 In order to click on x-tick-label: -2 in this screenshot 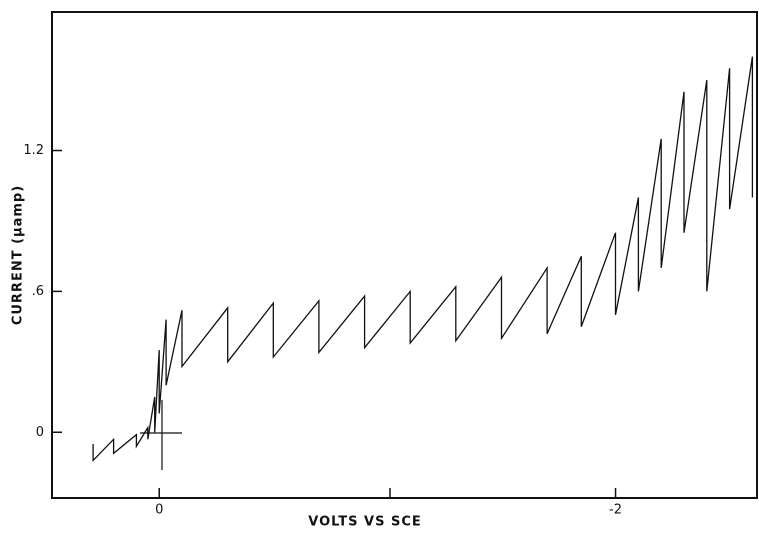, I will do `click(615, 510)`.